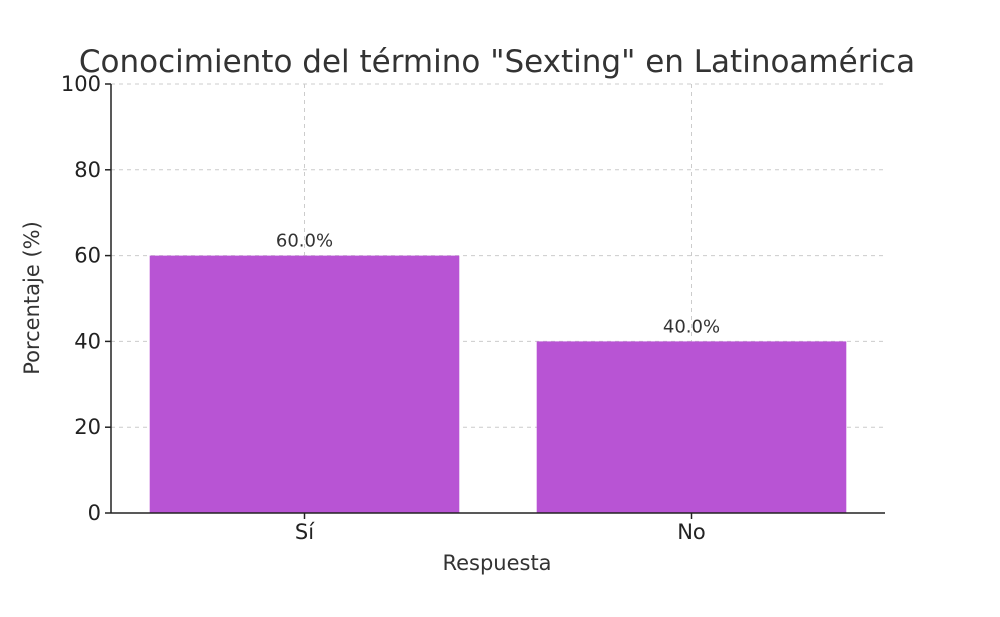  Describe the element at coordinates (87, 170) in the screenshot. I see `y-tick-label: 80` at that location.